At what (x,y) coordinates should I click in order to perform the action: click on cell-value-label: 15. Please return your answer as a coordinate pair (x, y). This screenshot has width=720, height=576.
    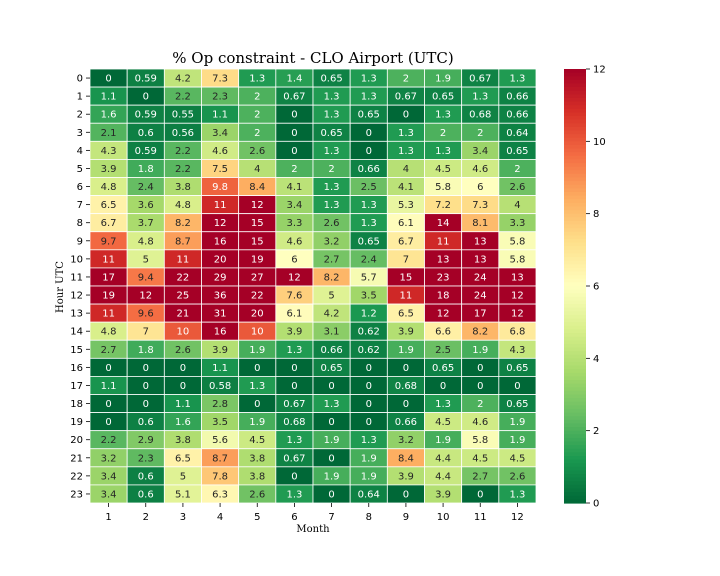
    Looking at the image, I should click on (257, 241).